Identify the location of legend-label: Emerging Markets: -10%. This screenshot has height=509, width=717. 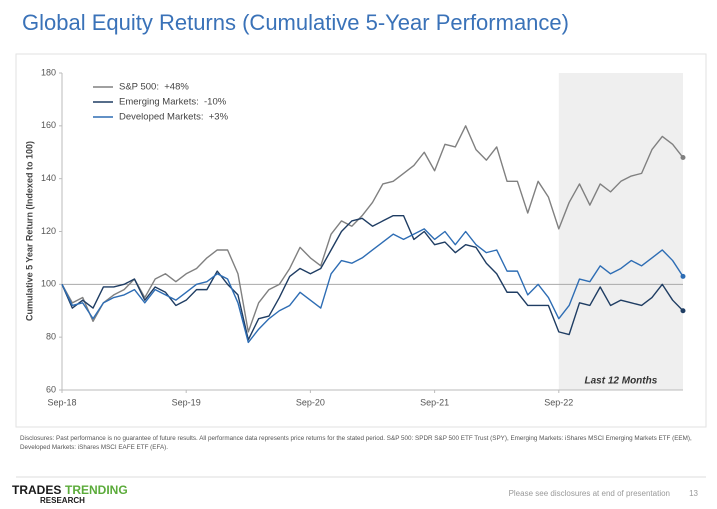
(173, 102).